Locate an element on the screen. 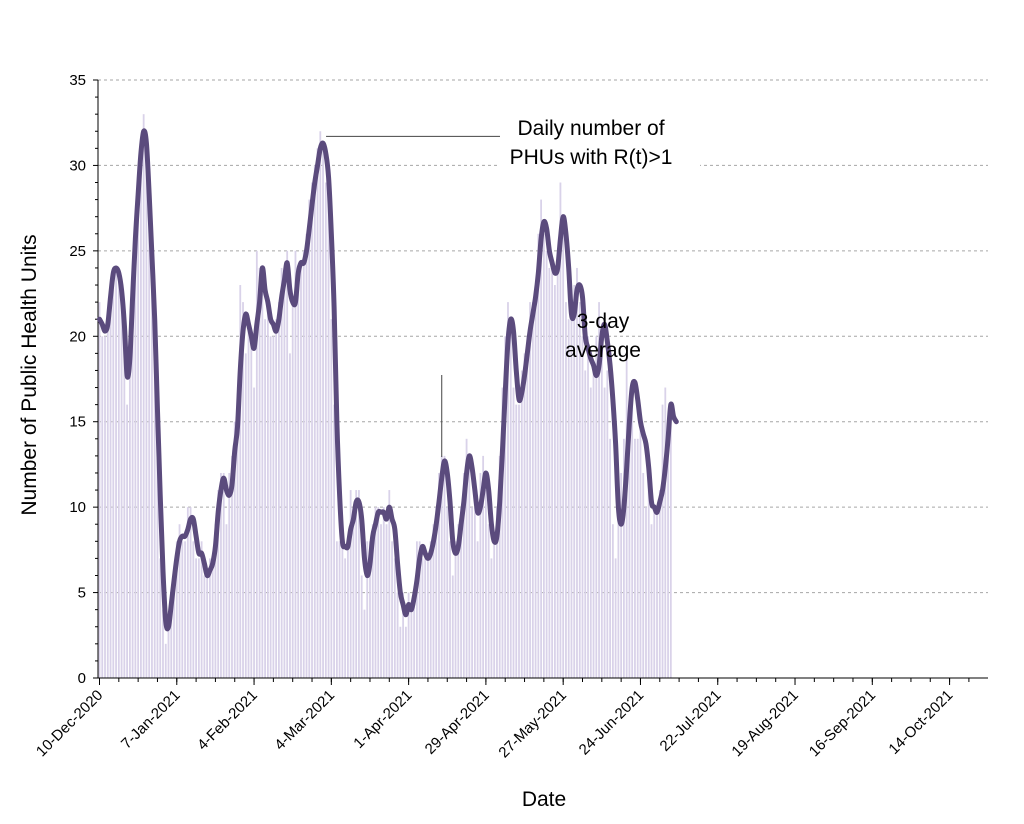 The image size is (1024, 824). x-tick-label: 16-Sep-2021 is located at coordinates (842, 723).